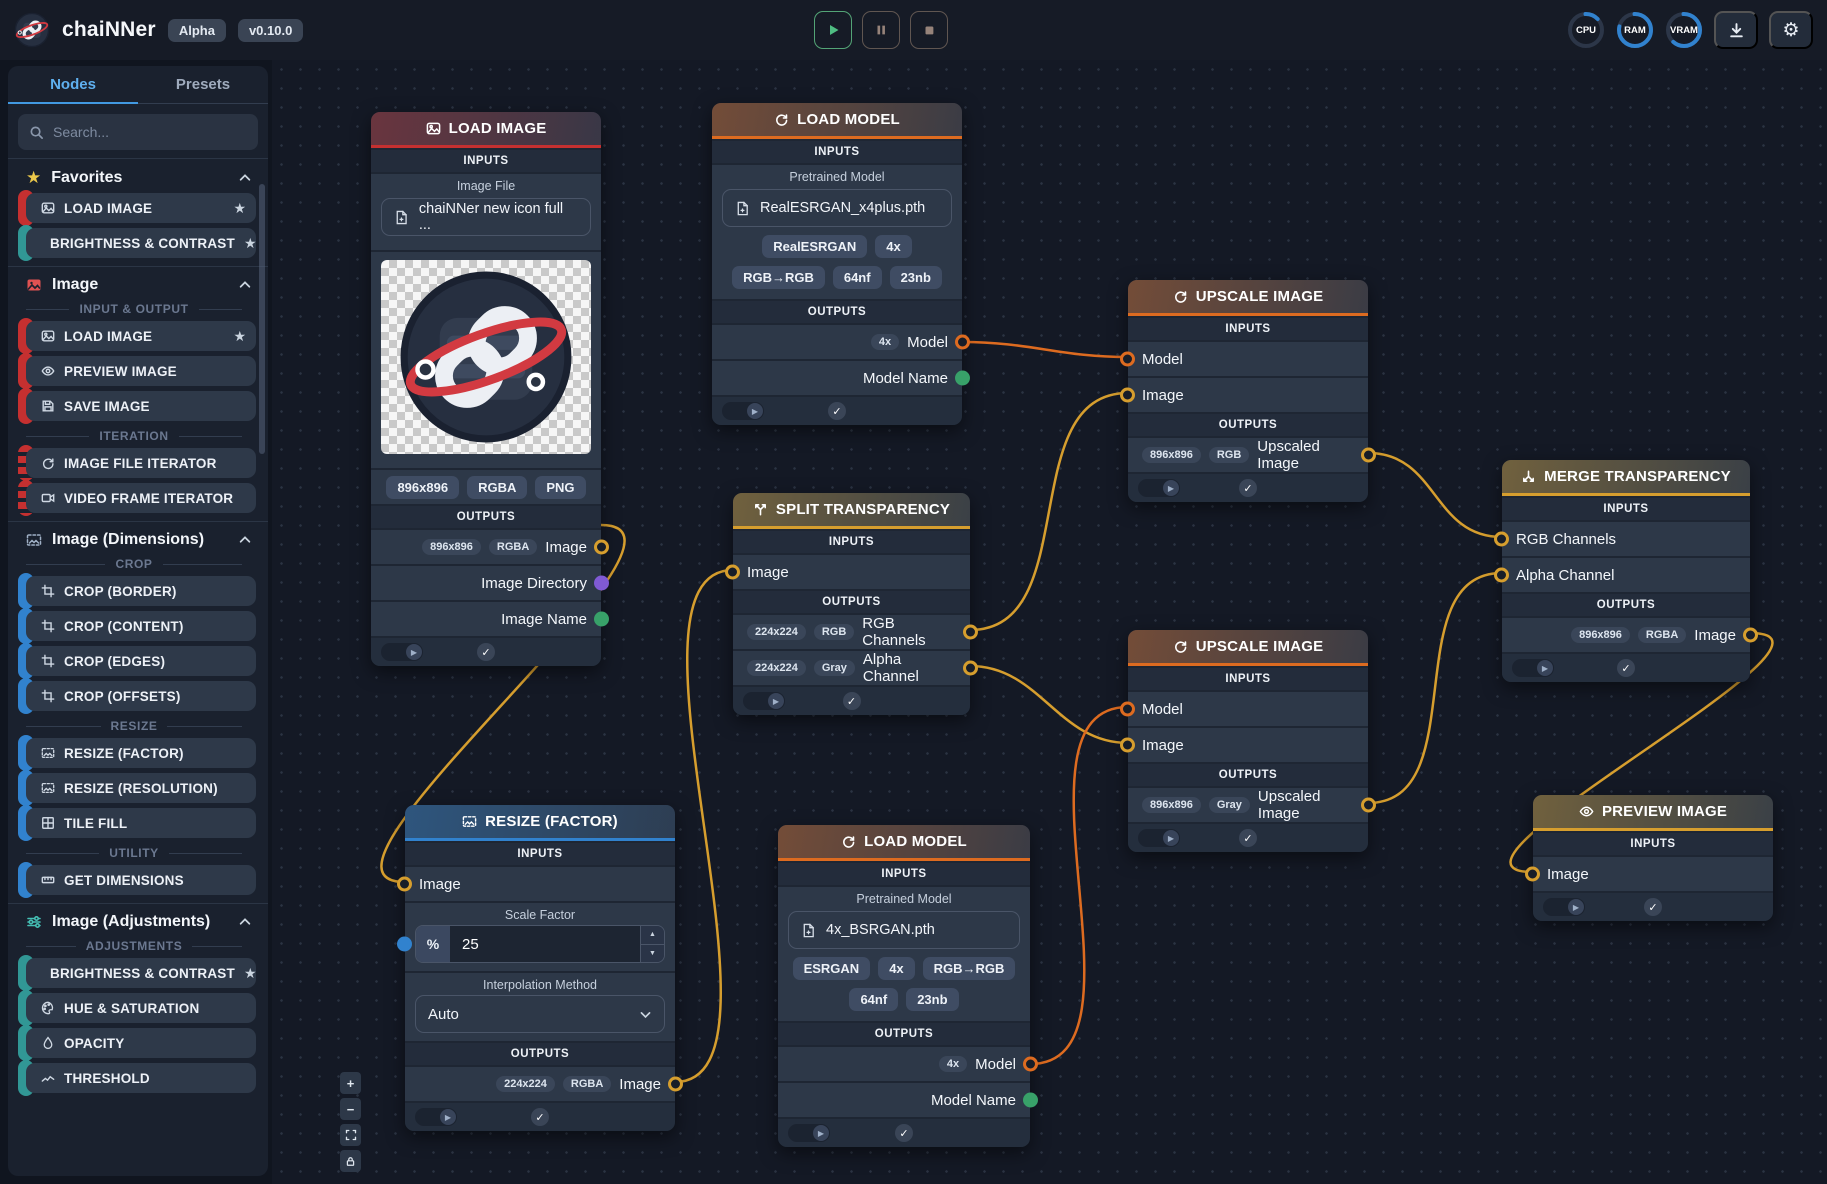 The width and height of the screenshot is (1827, 1184). I want to click on alpha-input-handle, so click(1501, 575).